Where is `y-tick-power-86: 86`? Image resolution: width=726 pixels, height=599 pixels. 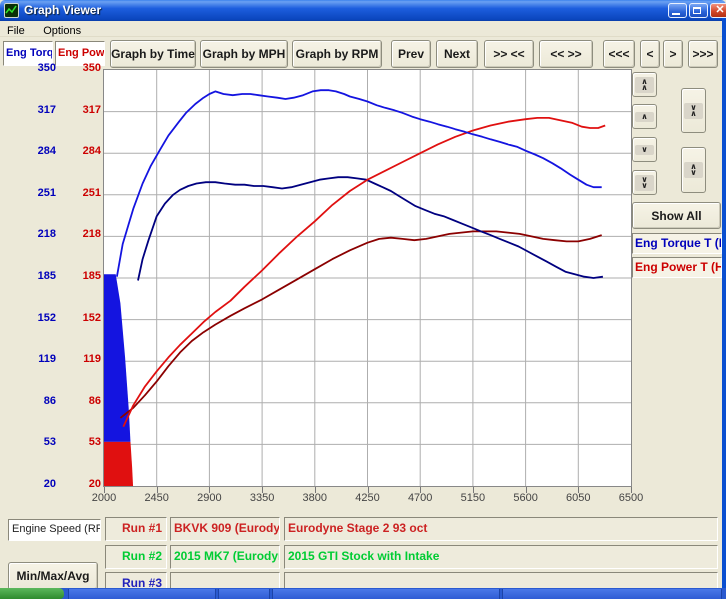
y-tick-power-86: 86 is located at coordinates (94, 400).